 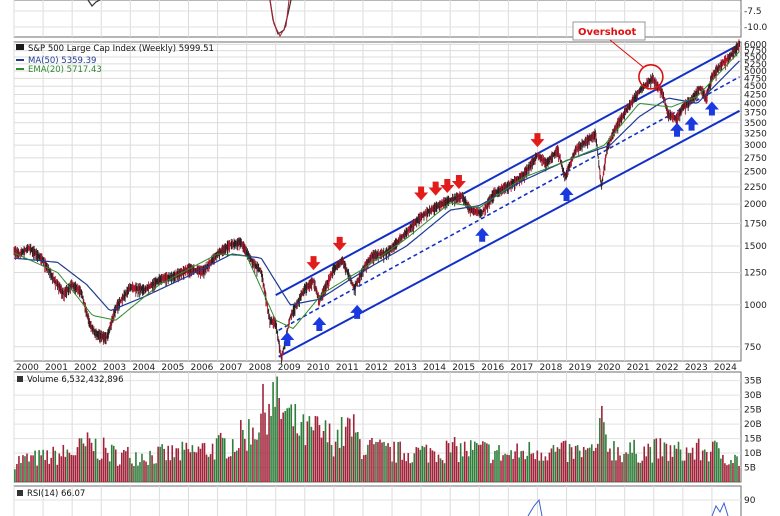 What do you see at coordinates (696, 368) in the screenshot?
I see `x-tick-label: 2023` at bounding box center [696, 368].